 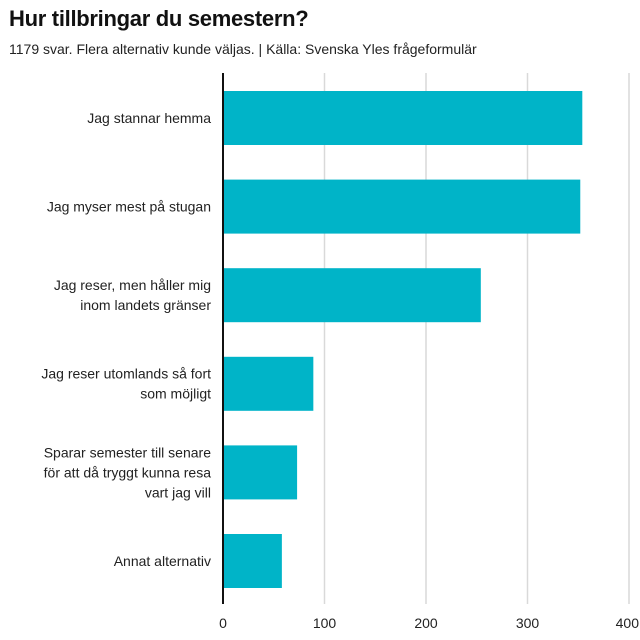 I want to click on category-label-line: Jag myser mest på stugan, so click(x=129, y=207).